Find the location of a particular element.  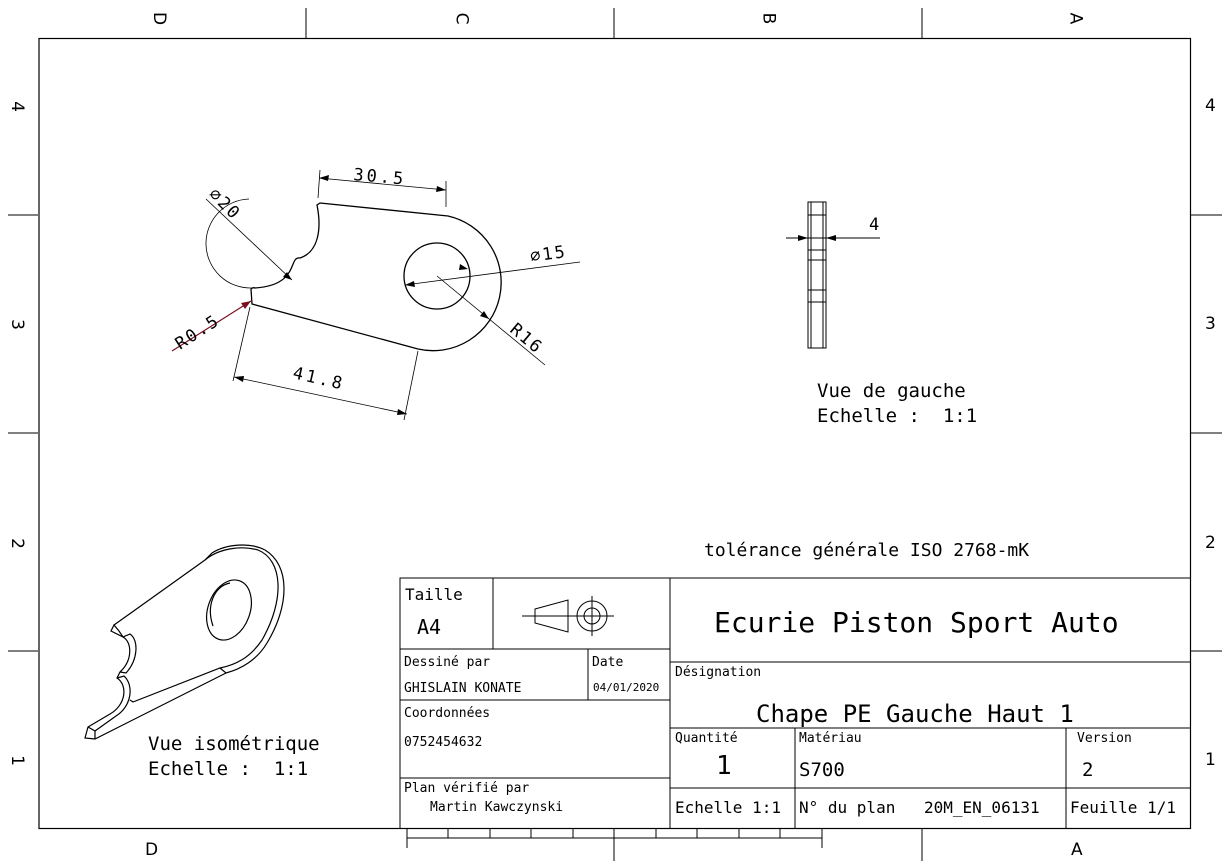

zone-col-top-a: A is located at coordinates (1075, 18).